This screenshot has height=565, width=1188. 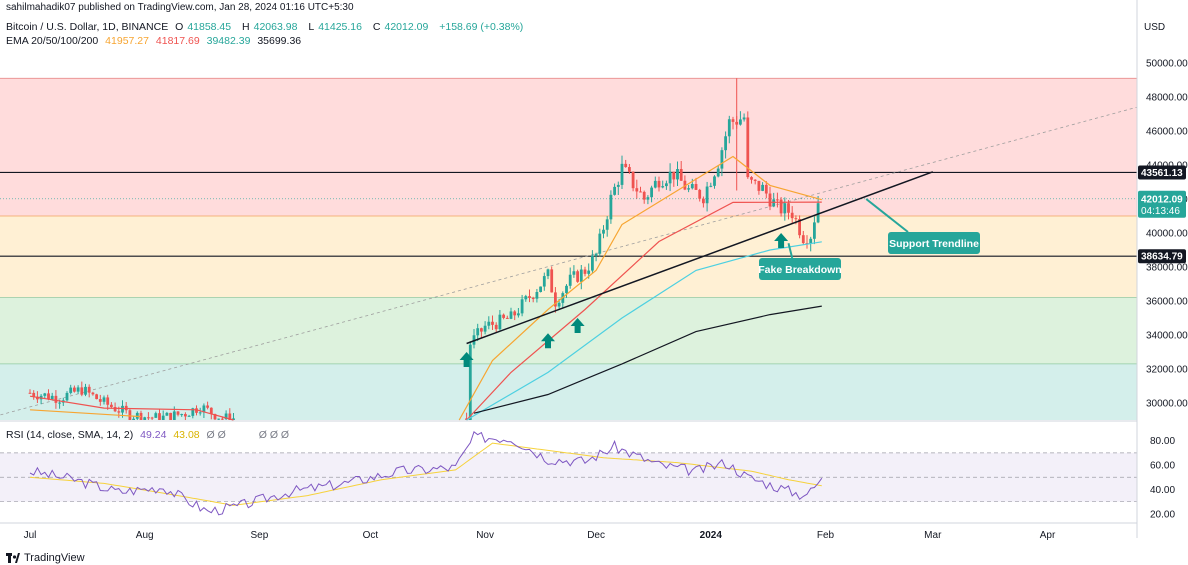 What do you see at coordinates (826, 535) in the screenshot?
I see `time-tick: Feb` at bounding box center [826, 535].